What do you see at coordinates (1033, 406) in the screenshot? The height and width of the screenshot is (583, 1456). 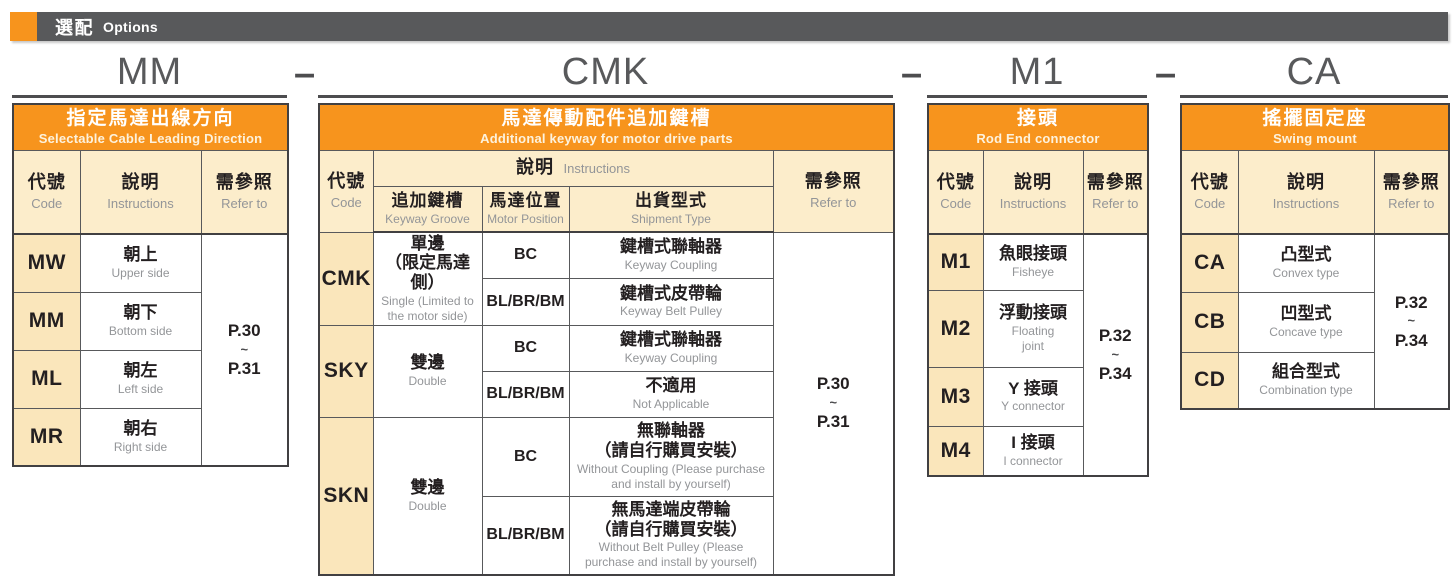 I see `instruction-en: Y connector` at bounding box center [1033, 406].